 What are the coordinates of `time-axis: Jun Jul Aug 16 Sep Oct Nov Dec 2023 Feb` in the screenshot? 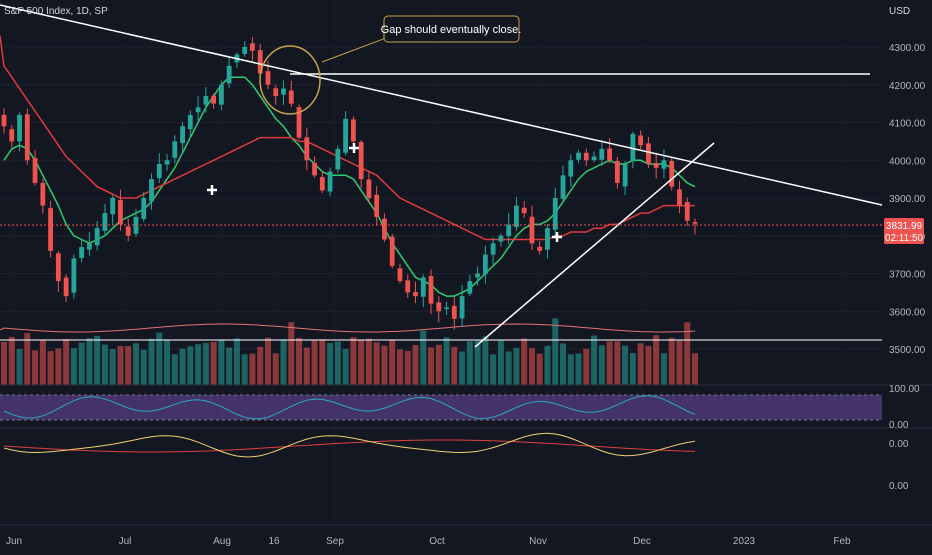 It's located at (428, 541).